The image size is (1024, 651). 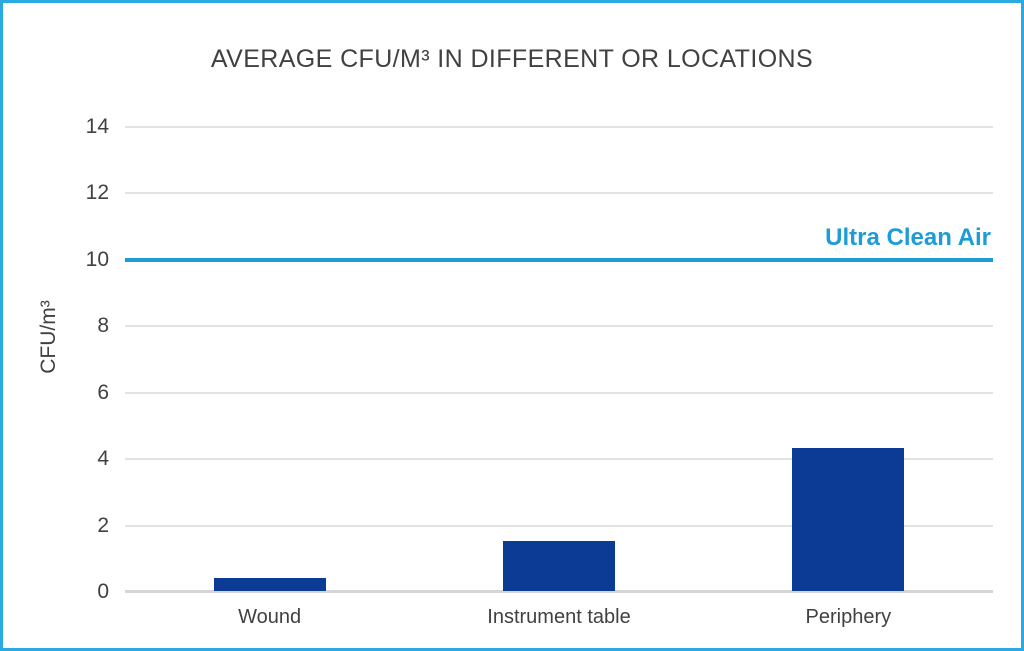 What do you see at coordinates (559, 259) in the screenshot?
I see `reference-line` at bounding box center [559, 259].